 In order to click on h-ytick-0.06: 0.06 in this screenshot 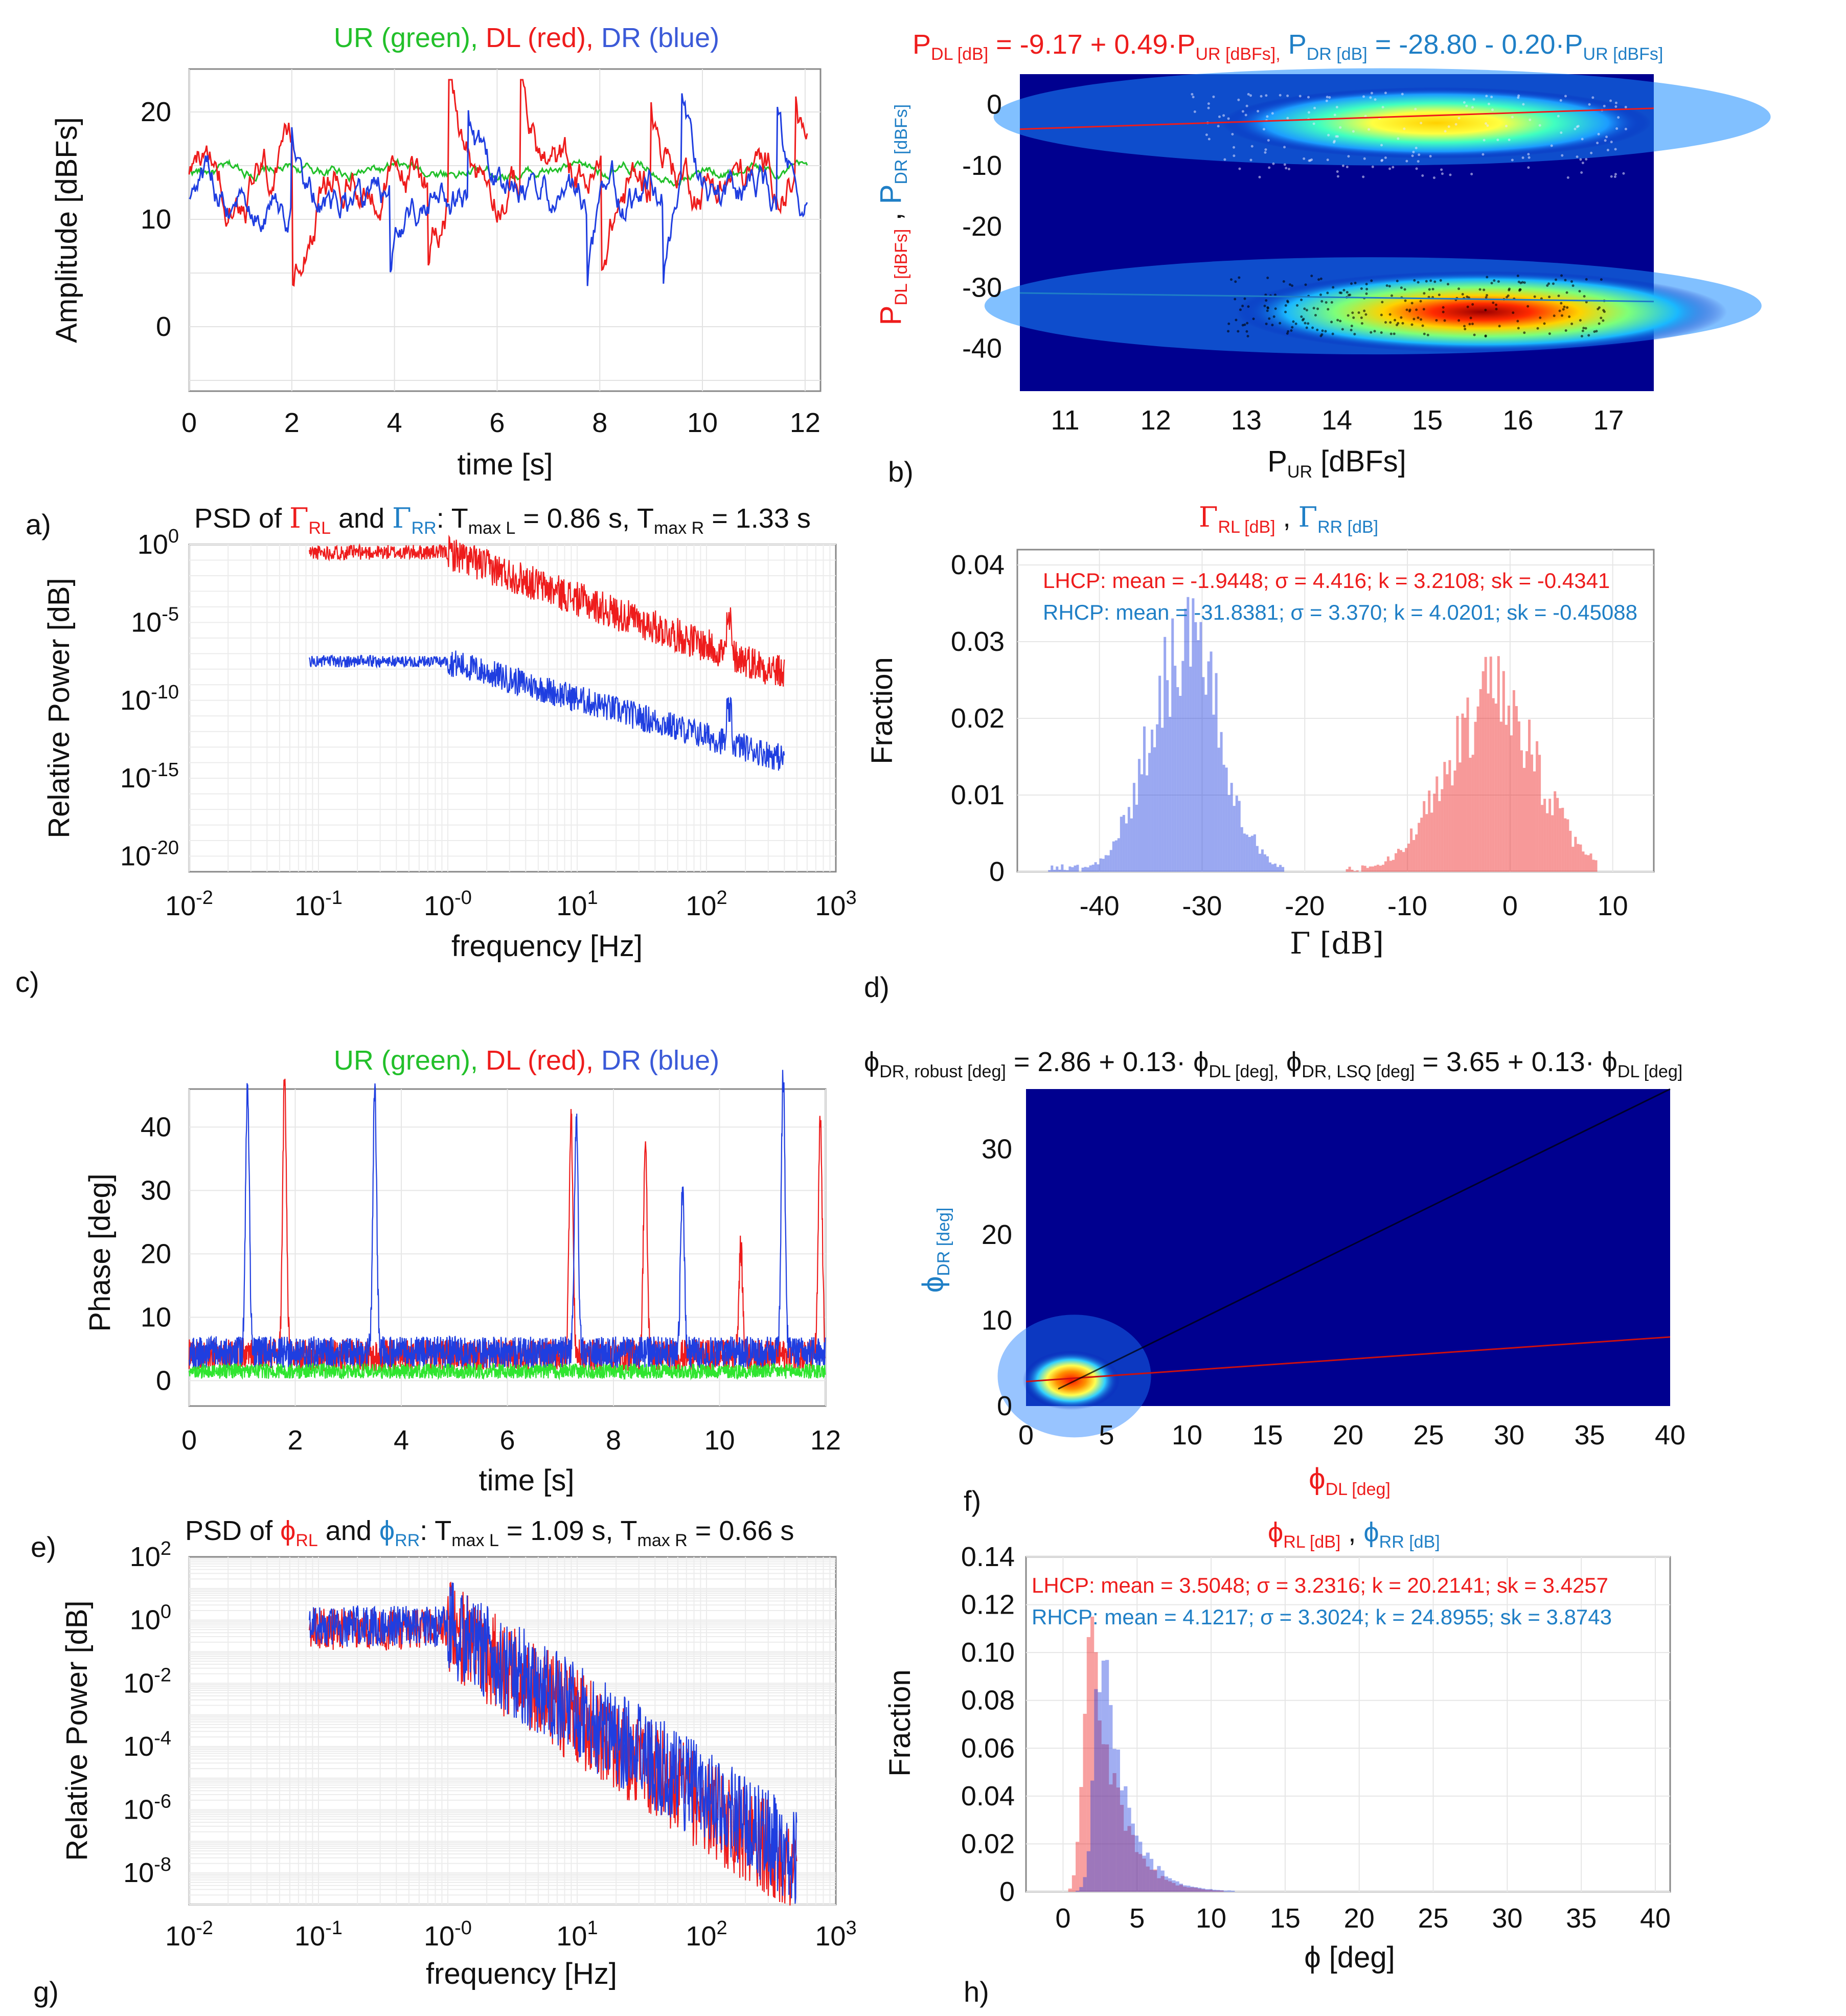, I will do `click(988, 1748)`.